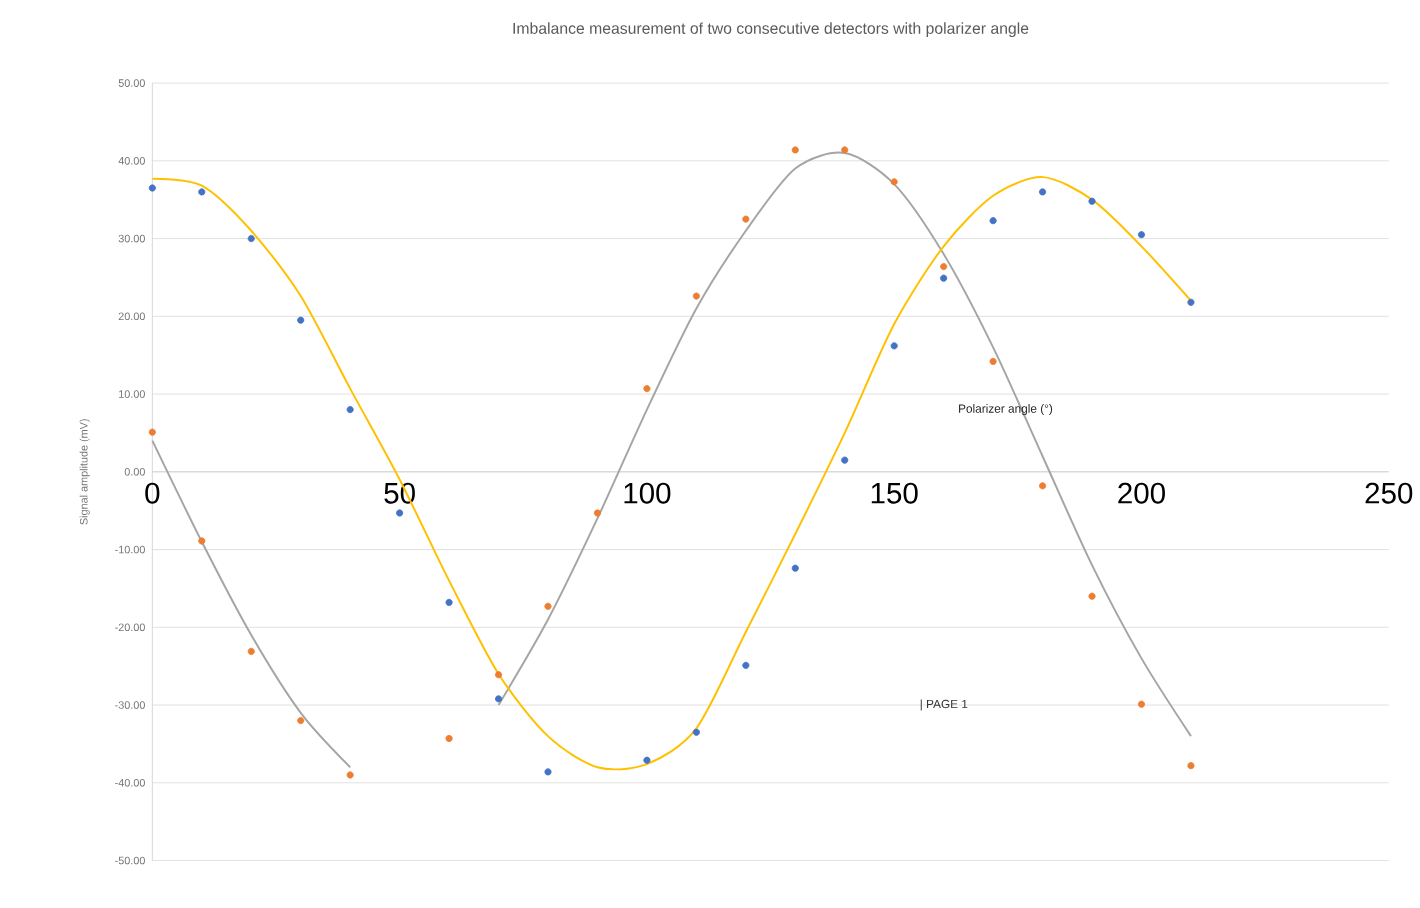 The height and width of the screenshot is (908, 1420). I want to click on x-tick-label: 200, so click(1141, 493).